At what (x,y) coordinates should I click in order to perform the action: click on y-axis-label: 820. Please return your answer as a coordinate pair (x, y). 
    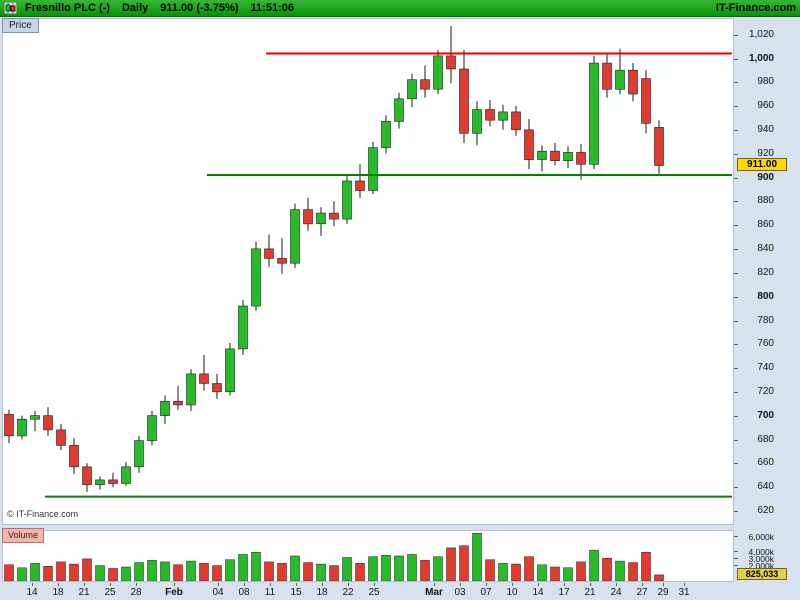
    Looking at the image, I should click on (765, 272).